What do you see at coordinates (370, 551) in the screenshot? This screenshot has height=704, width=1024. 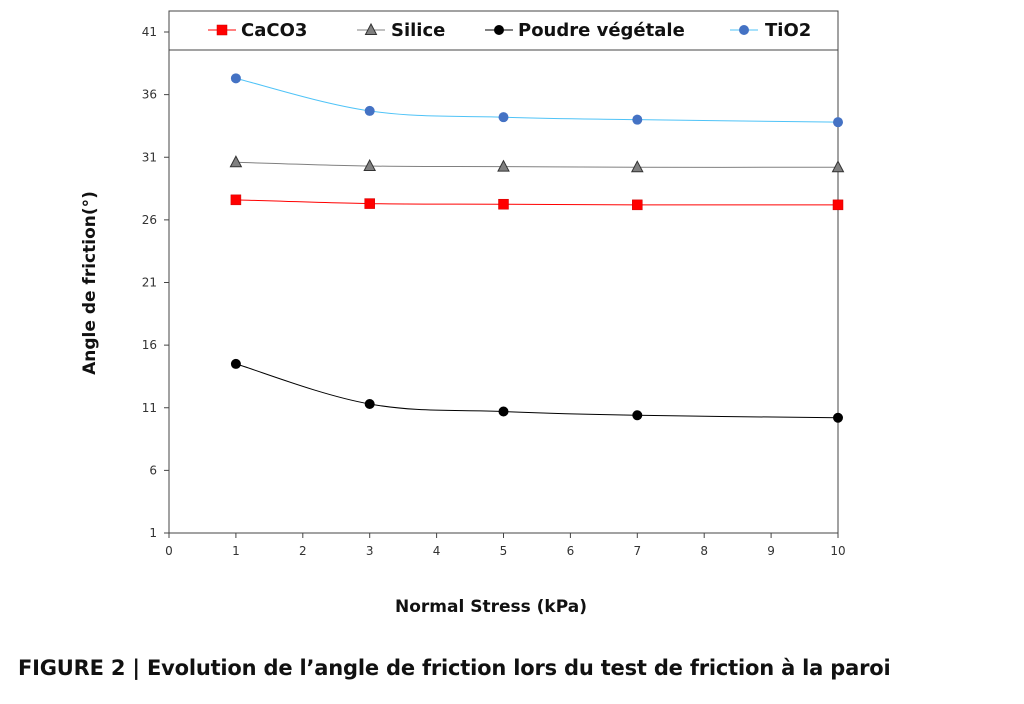 I see `x-tick-label: 3` at bounding box center [370, 551].